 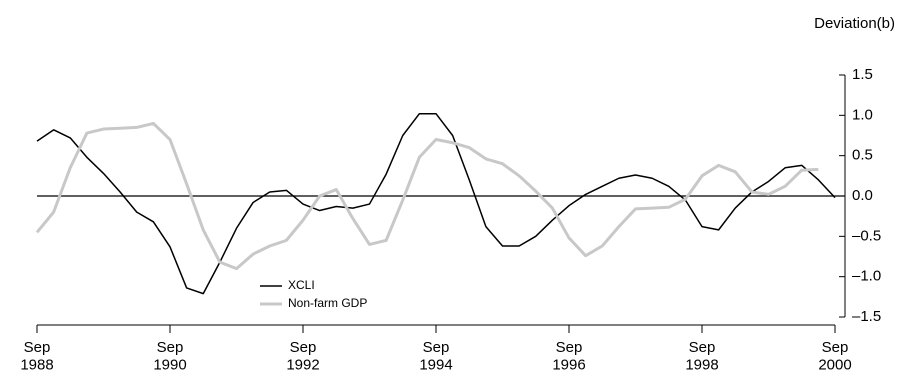 I want to click on x-tick-label: Sep 1994, so click(x=435, y=356).